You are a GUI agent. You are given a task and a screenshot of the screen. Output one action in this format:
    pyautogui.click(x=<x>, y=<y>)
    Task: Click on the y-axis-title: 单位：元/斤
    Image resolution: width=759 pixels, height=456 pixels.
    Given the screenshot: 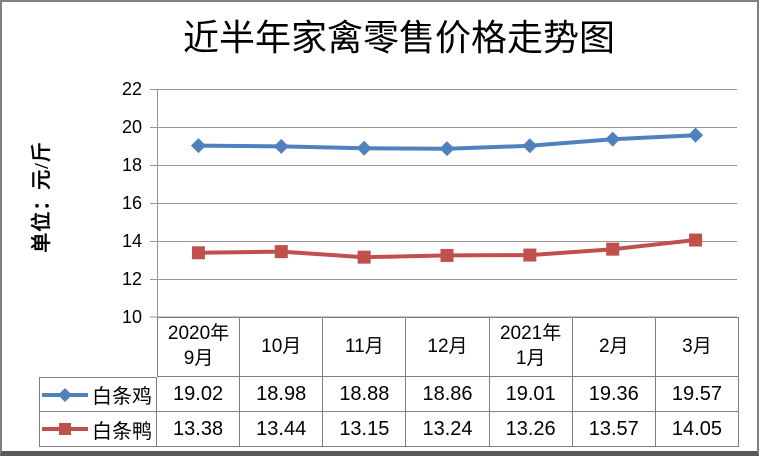 What is the action you would take?
    pyautogui.click(x=42, y=197)
    